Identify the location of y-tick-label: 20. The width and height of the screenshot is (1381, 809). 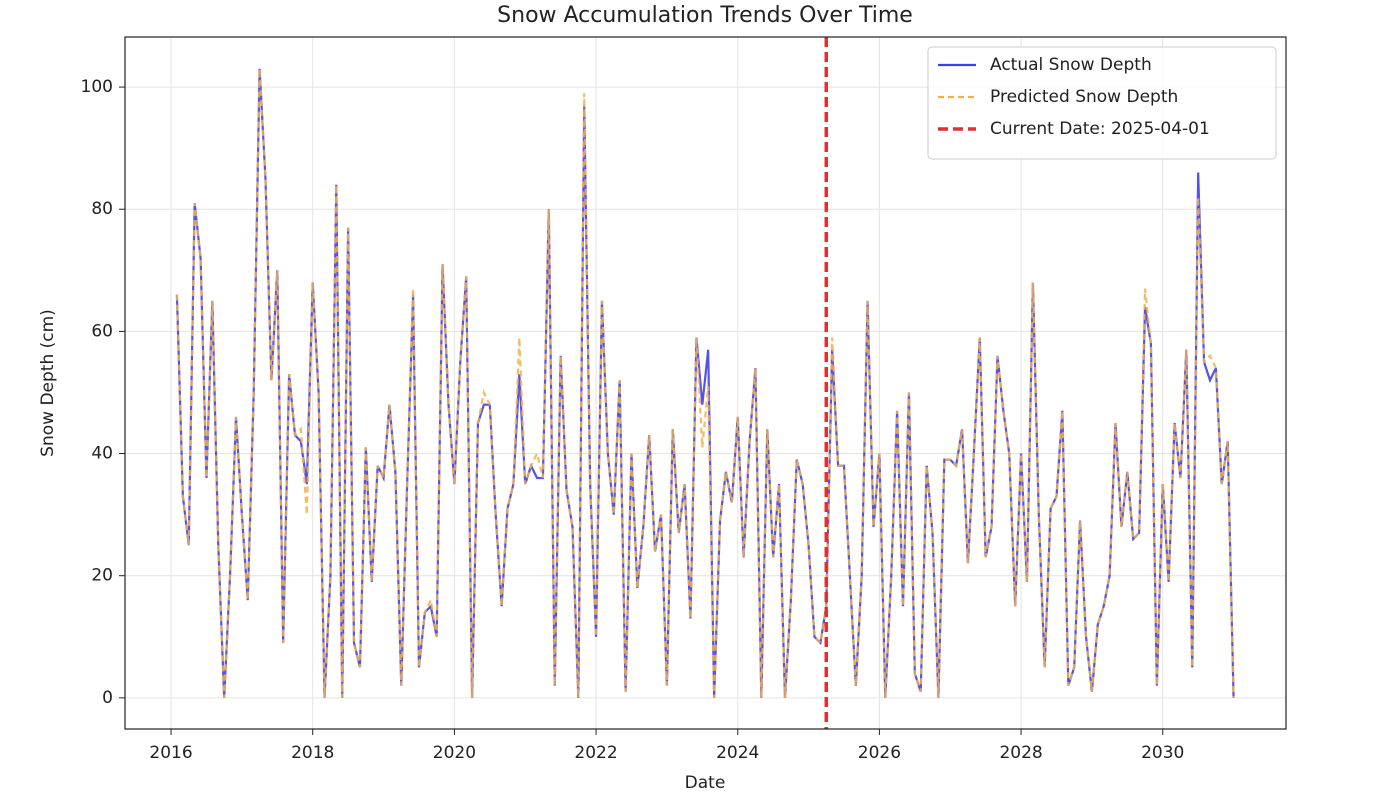
(102, 576).